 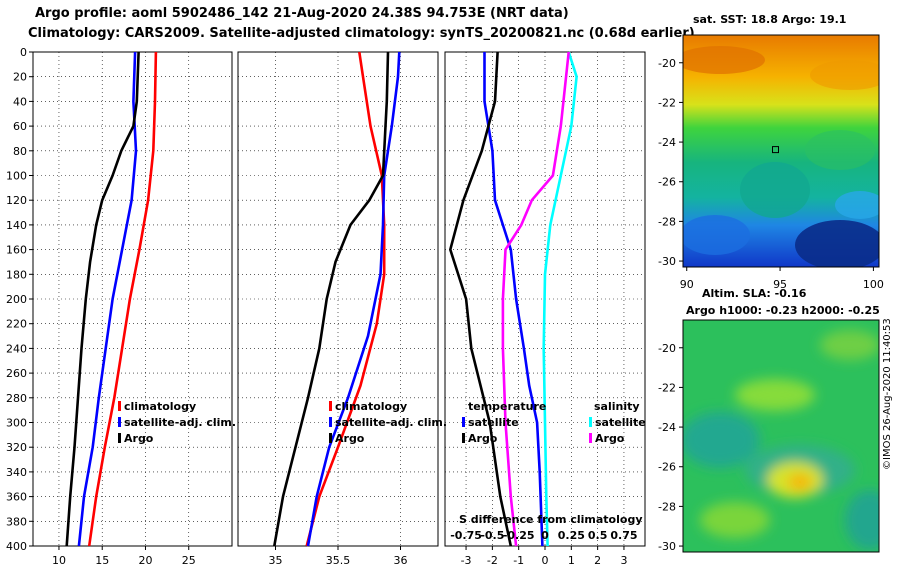 What do you see at coordinates (20, 101) in the screenshot?
I see `y-tick-label: 40` at bounding box center [20, 101].